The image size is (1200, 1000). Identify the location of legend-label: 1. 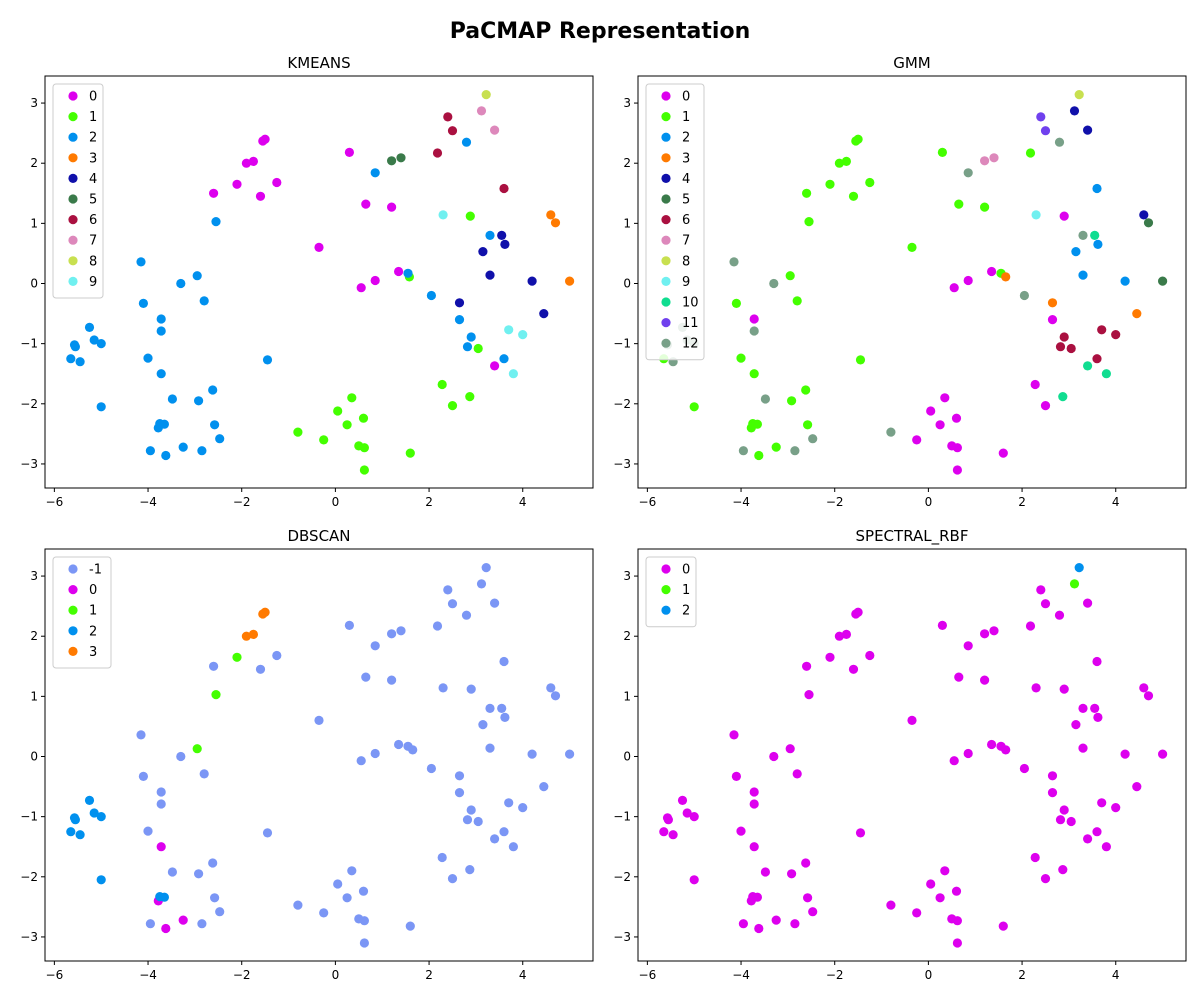
(93, 611).